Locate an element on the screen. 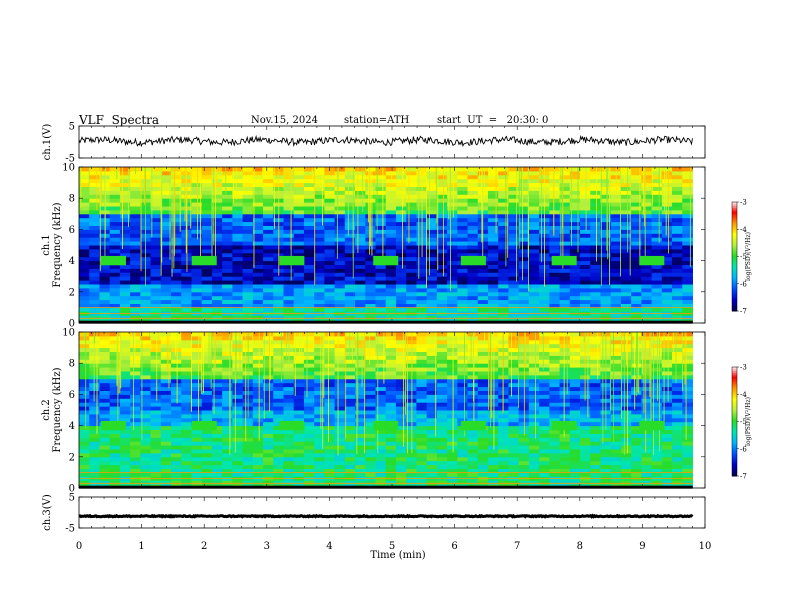 Image resolution: width=792 pixels, height=612 pixels. transmitter-pulse is located at coordinates (386, 260).